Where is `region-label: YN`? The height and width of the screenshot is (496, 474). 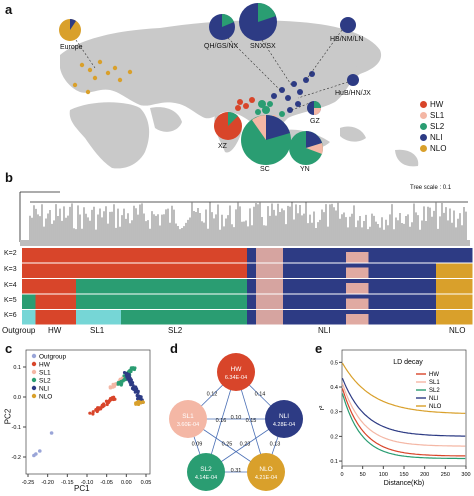
region-label: YN is located at coordinates (305, 169).